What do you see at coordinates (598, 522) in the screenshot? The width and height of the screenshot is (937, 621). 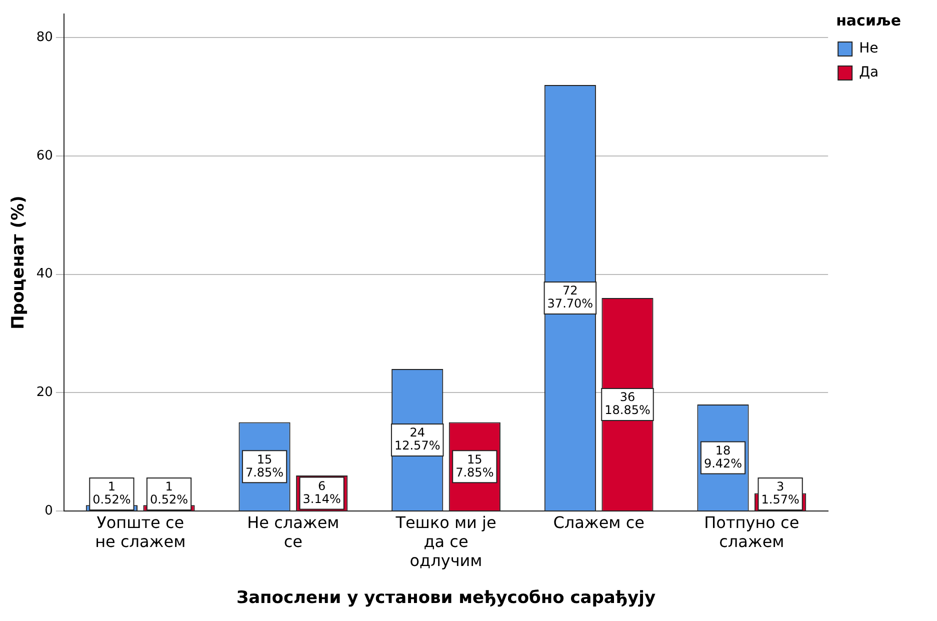 I see `x-tick-label: Слажем се` at bounding box center [598, 522].